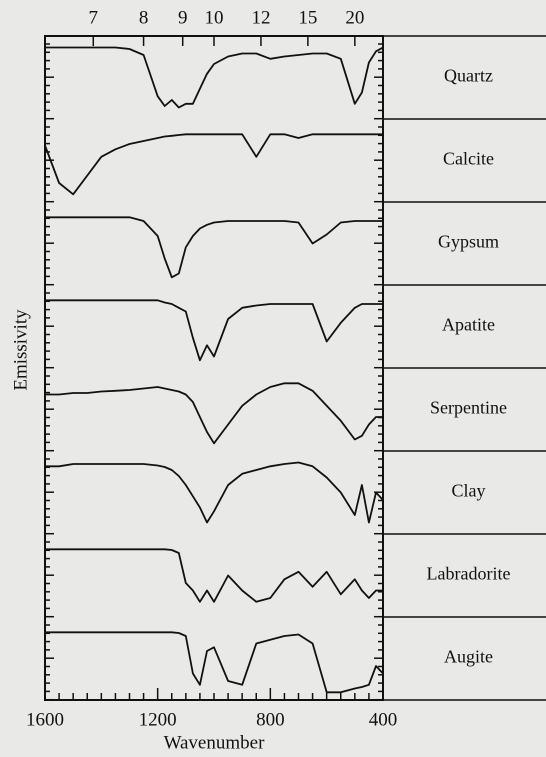 The height and width of the screenshot is (757, 546). What do you see at coordinates (468, 657) in the screenshot?
I see `series-label: Augite` at bounding box center [468, 657].